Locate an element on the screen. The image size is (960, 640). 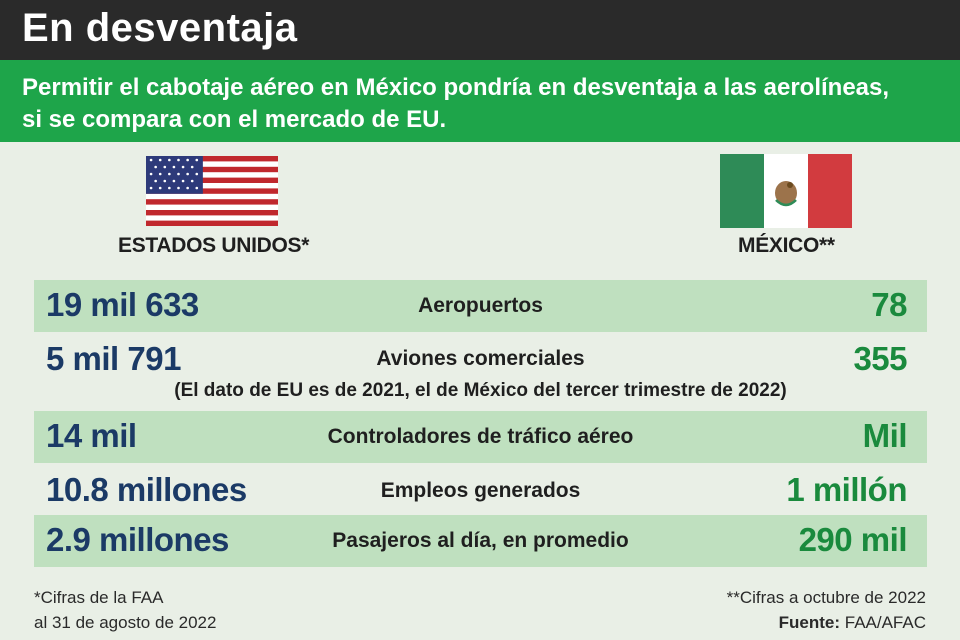
source-label: Fuente: is located at coordinates (809, 622).